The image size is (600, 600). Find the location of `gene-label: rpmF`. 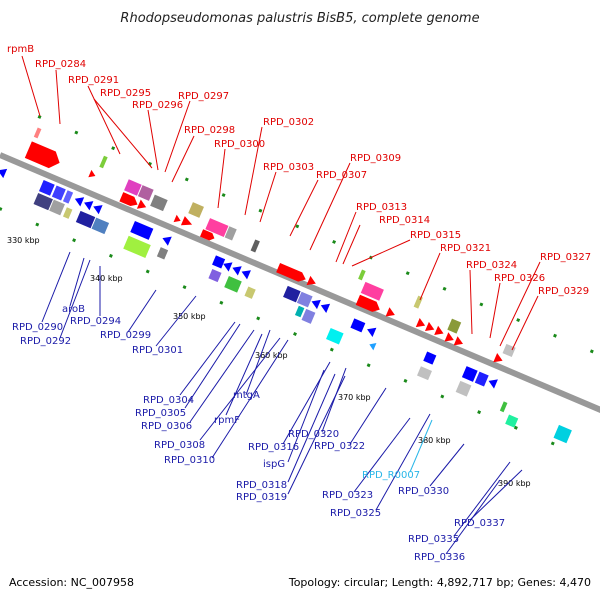

gene-label: rpmF is located at coordinates (227, 420).